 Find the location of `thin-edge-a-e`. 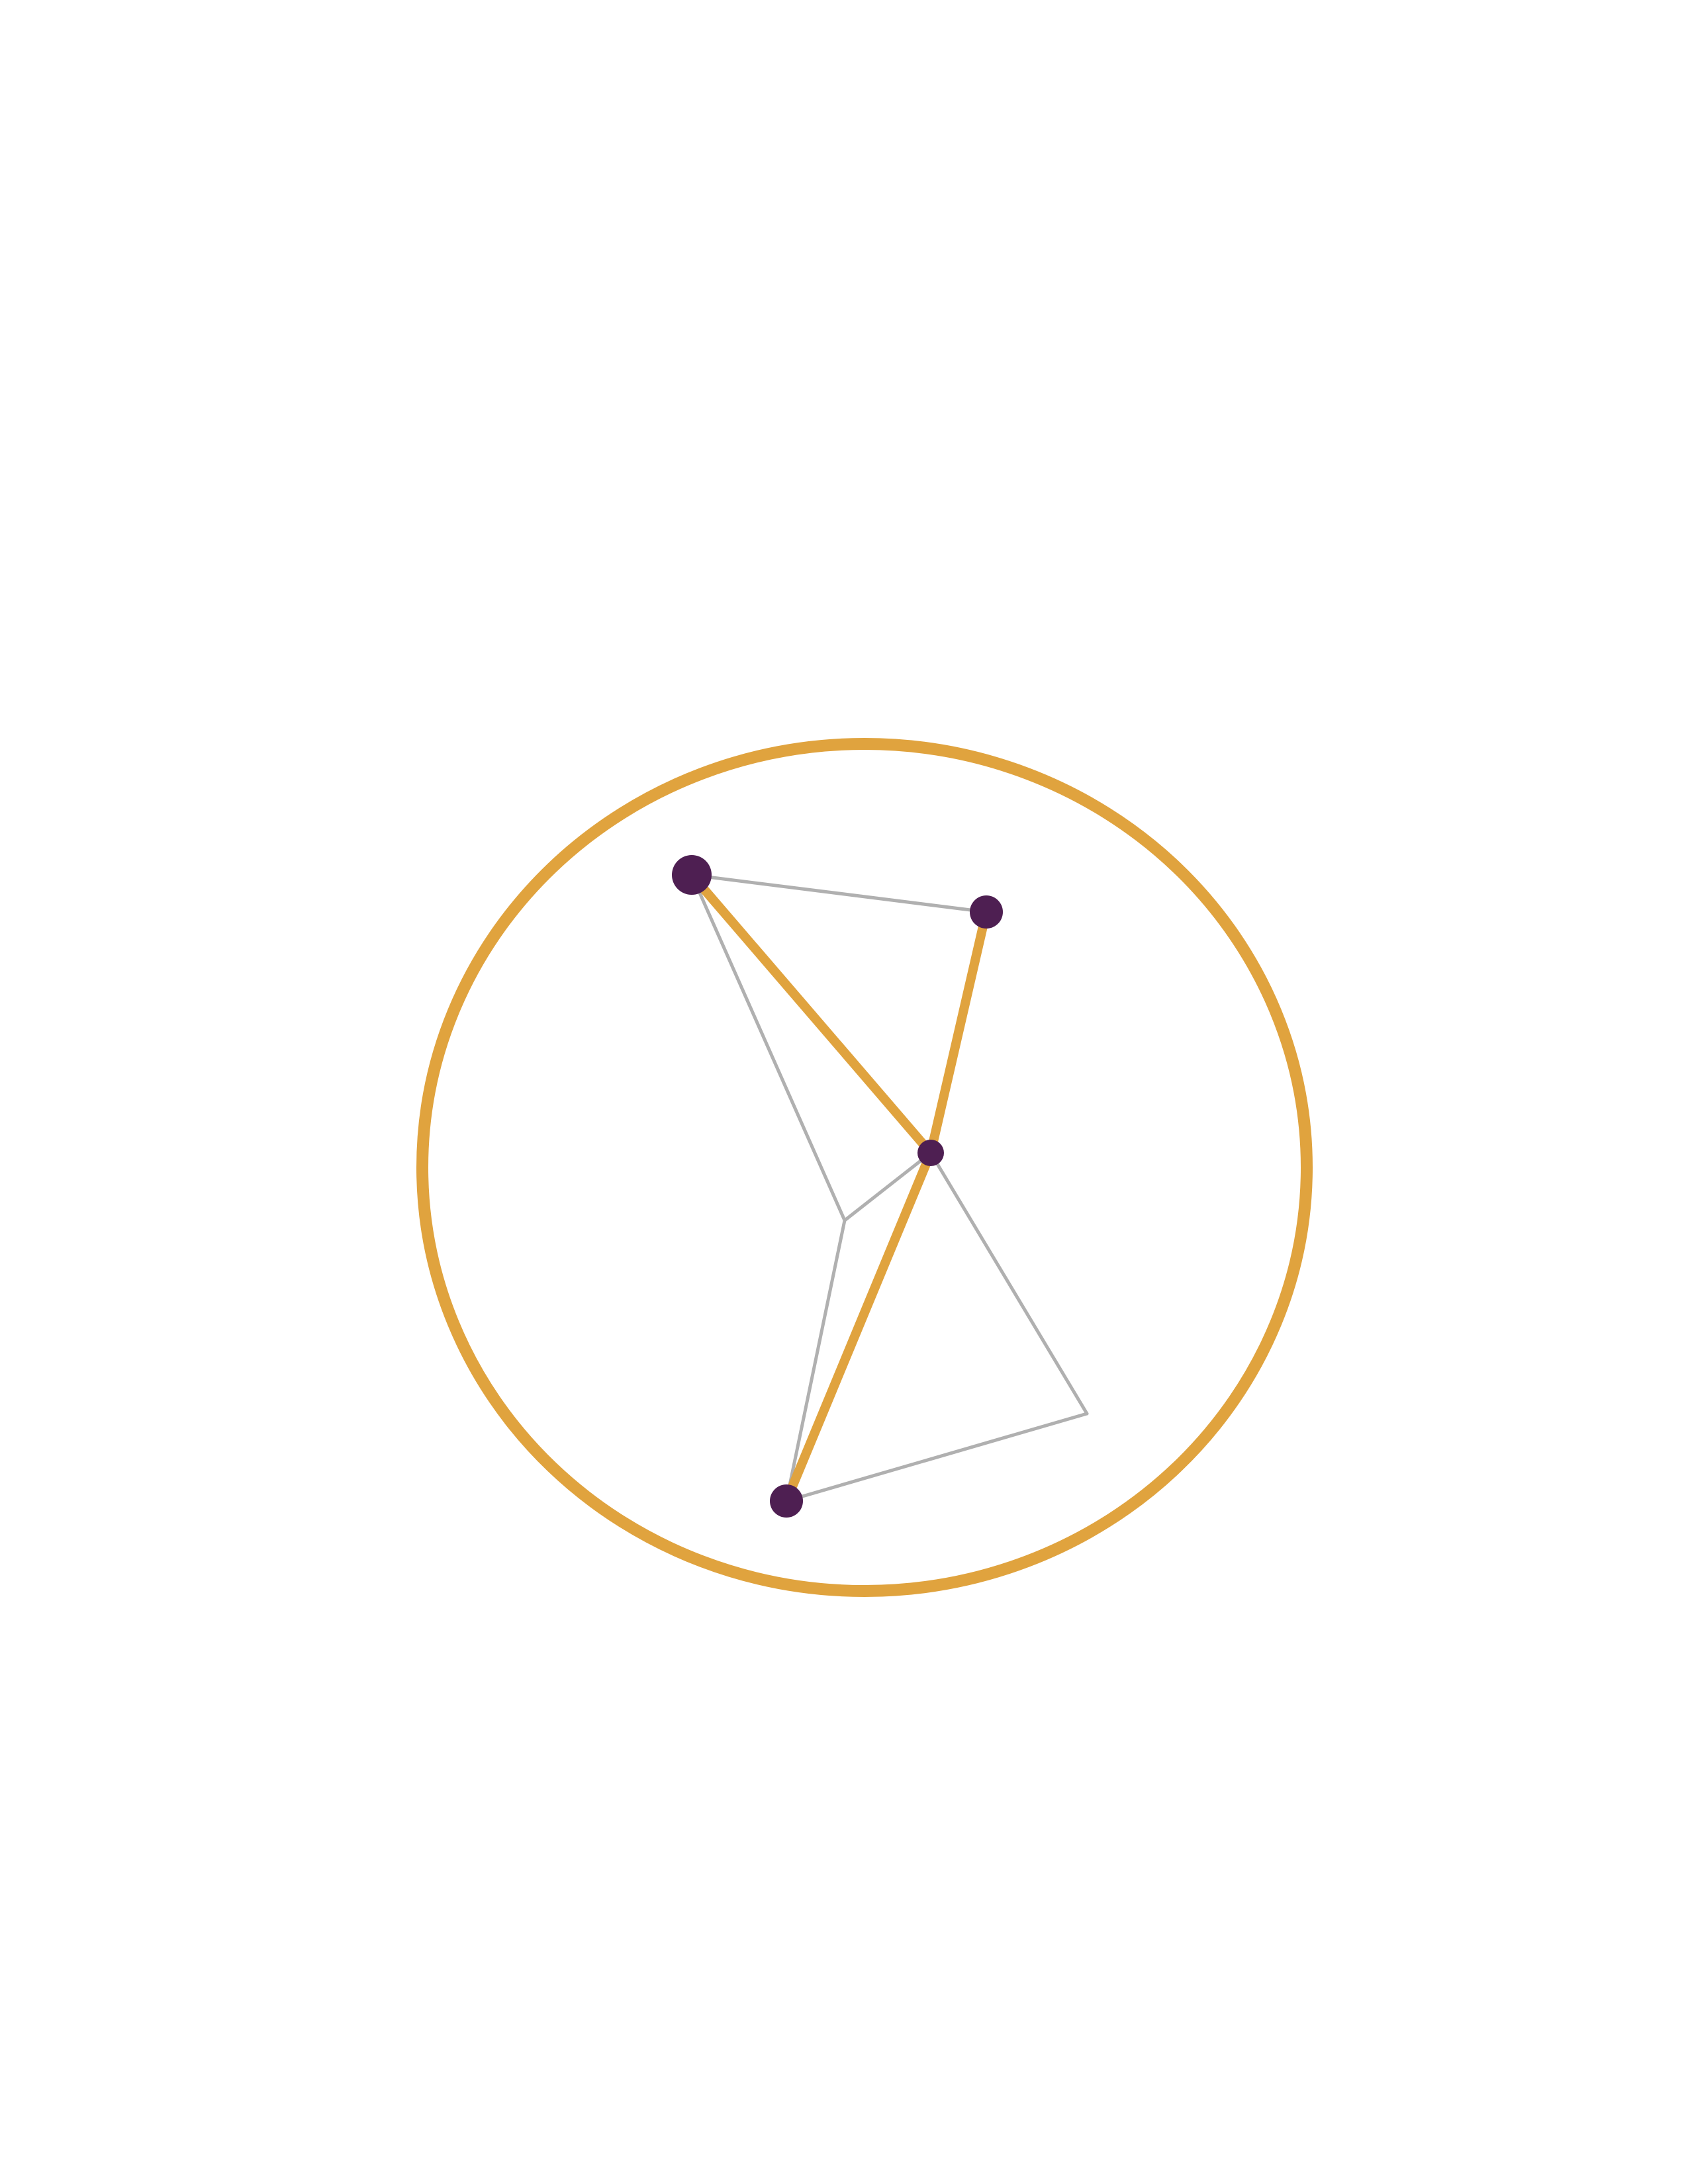

thin-edge-a-e is located at coordinates (768, 1047).